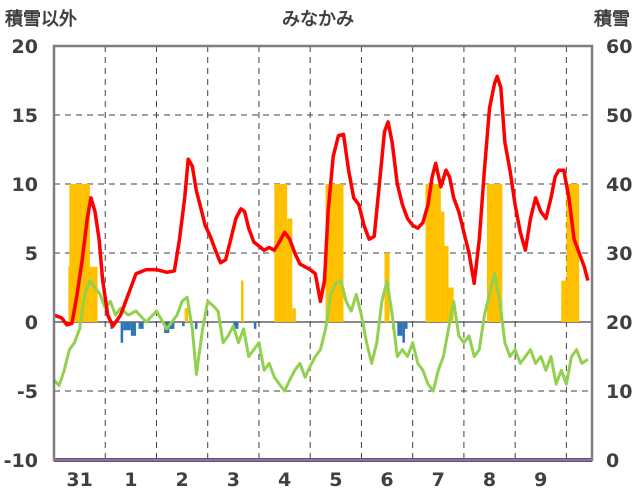 This screenshot has width=636, height=501. What do you see at coordinates (31, 323) in the screenshot?
I see `left-tick-label: 0` at bounding box center [31, 323].